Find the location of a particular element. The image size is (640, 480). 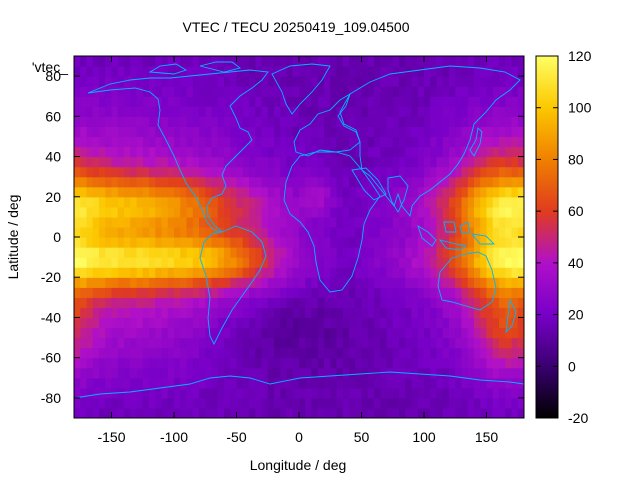

x-tick-label: 0 is located at coordinates (299, 437).